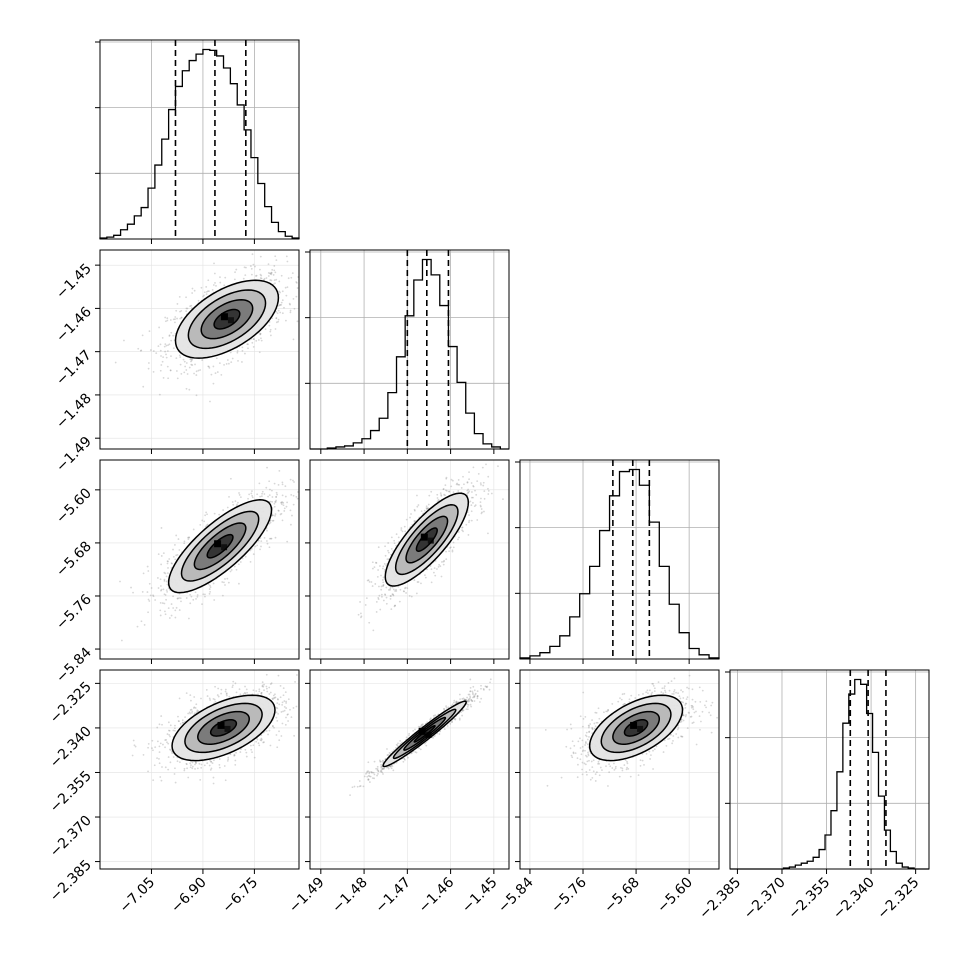 This screenshot has height=970, width=970. What do you see at coordinates (409, 557) in the screenshot?
I see `panel-content` at bounding box center [409, 557].